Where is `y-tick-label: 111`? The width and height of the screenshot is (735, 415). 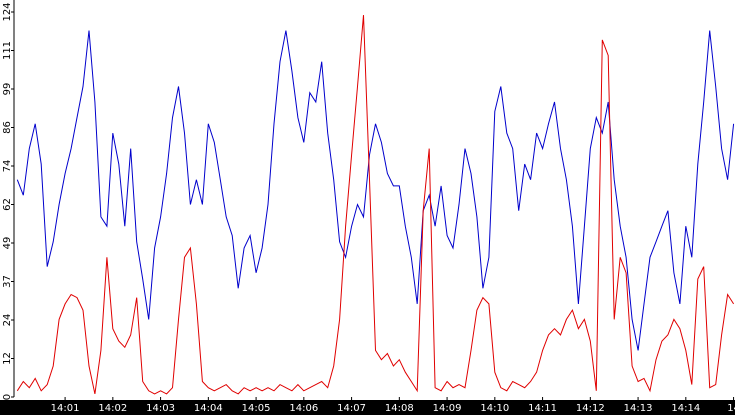 y-tick-label: 111 is located at coordinates (7, 50).